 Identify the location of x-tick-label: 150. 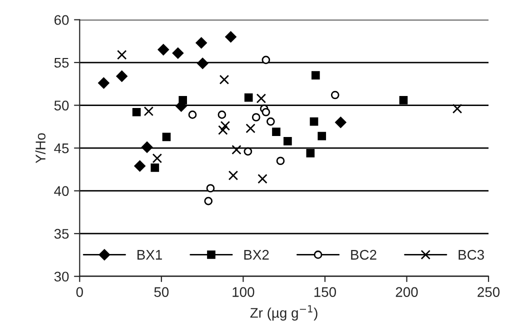
(325, 292).